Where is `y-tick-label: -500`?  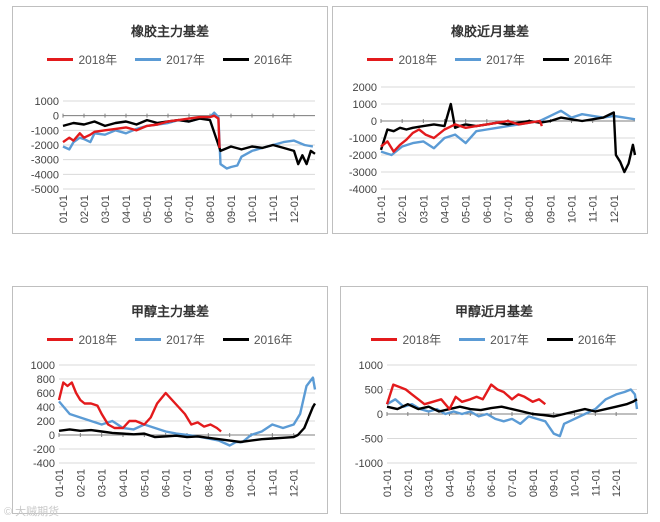
y-tick-label: -500 is located at coordinates (372, 440).